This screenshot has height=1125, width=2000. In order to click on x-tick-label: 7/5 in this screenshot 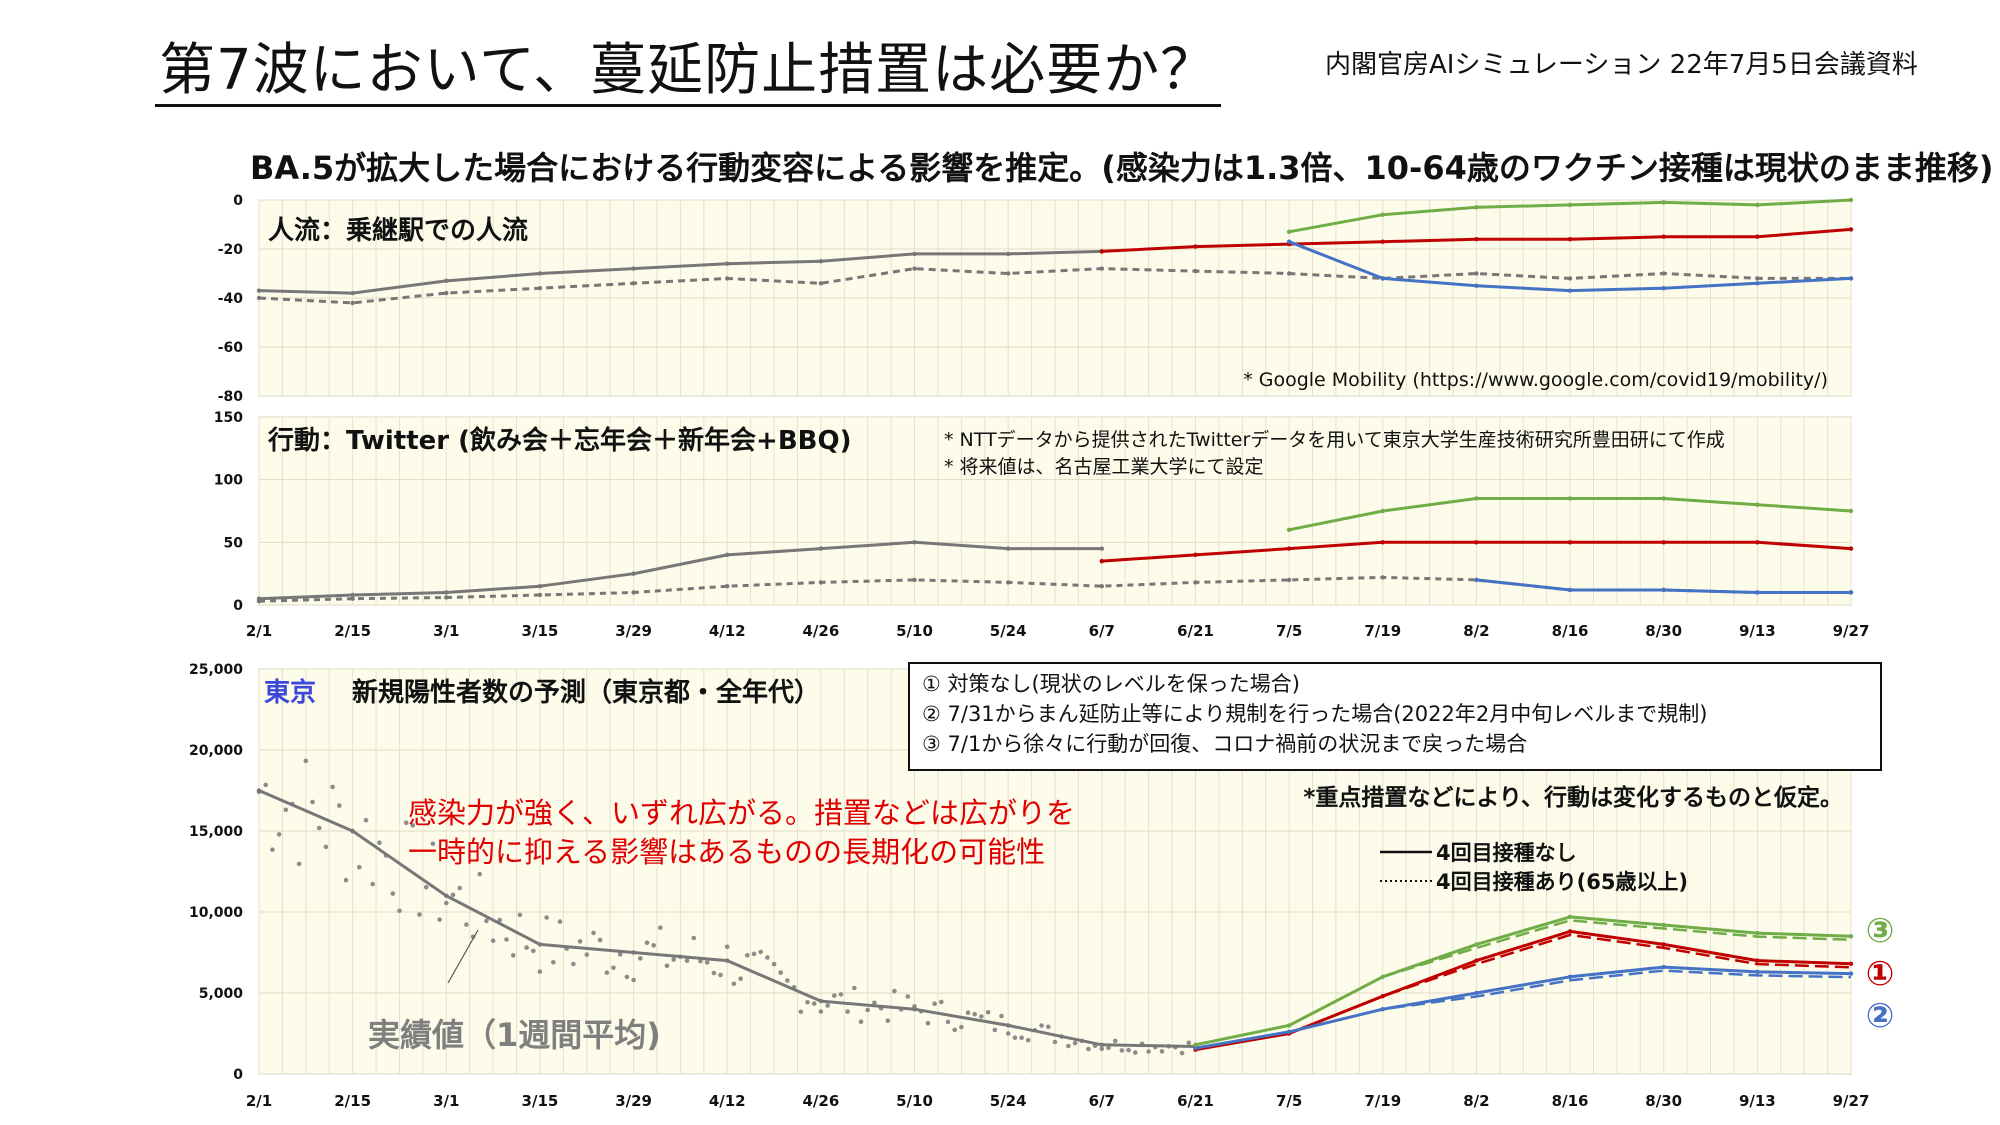, I will do `click(1289, 631)`.